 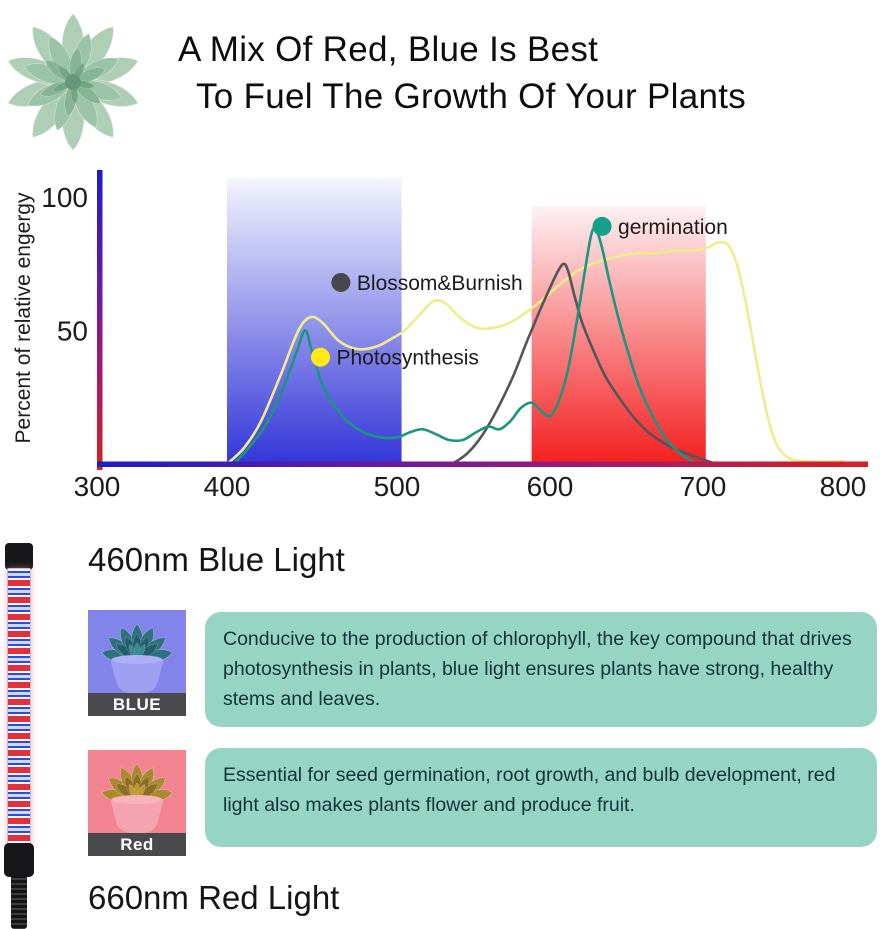 What do you see at coordinates (97, 486) in the screenshot?
I see `x-tick-300: 300` at bounding box center [97, 486].